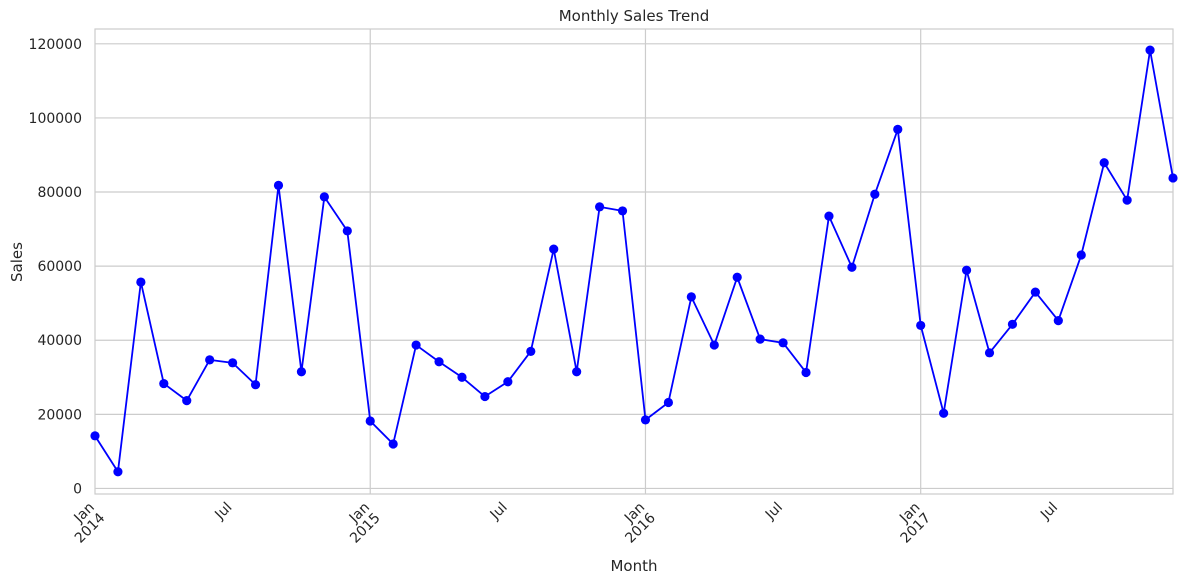  I want to click on x-tick-label: Jan2015, so click(360, 523).